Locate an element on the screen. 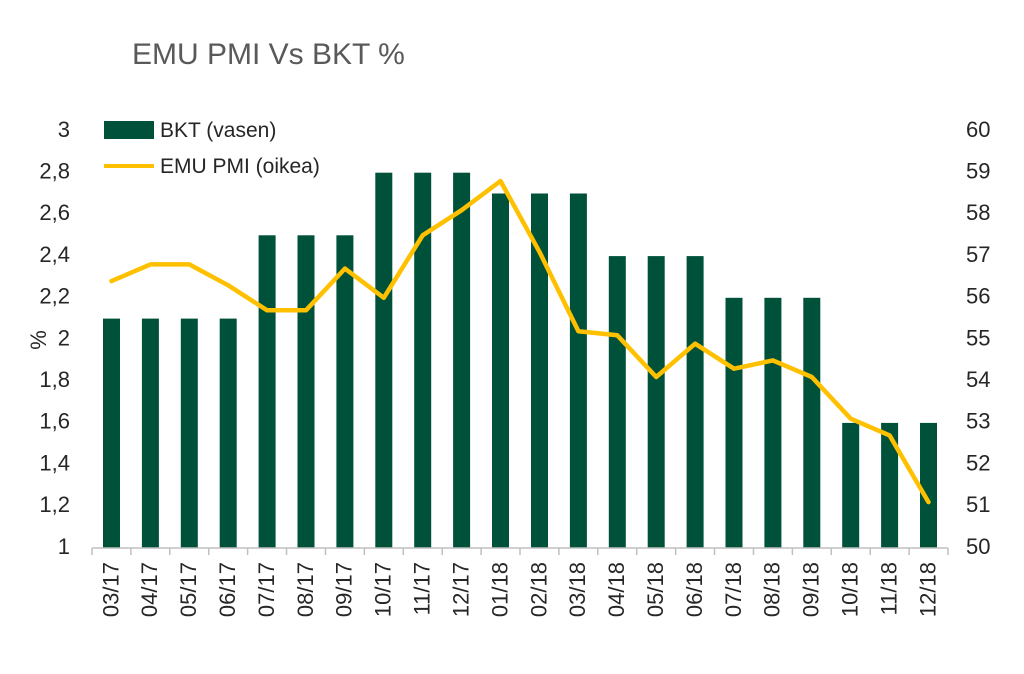 Image resolution: width=1024 pixels, height=674 pixels. legend-swatch-bkt is located at coordinates (129, 130).